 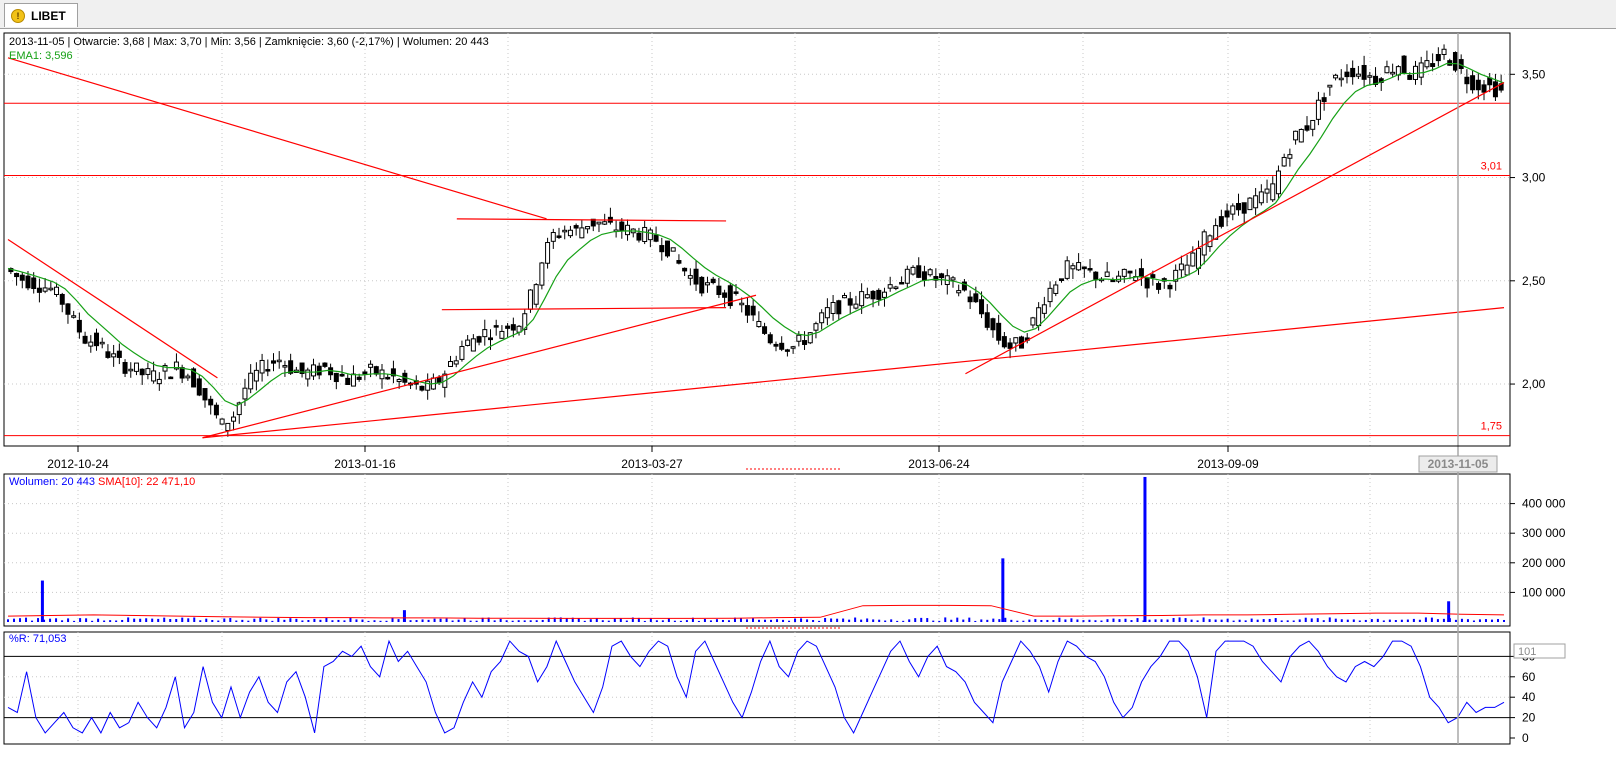 I want to click on tab-libet: ! LIBET, so click(x=41, y=15).